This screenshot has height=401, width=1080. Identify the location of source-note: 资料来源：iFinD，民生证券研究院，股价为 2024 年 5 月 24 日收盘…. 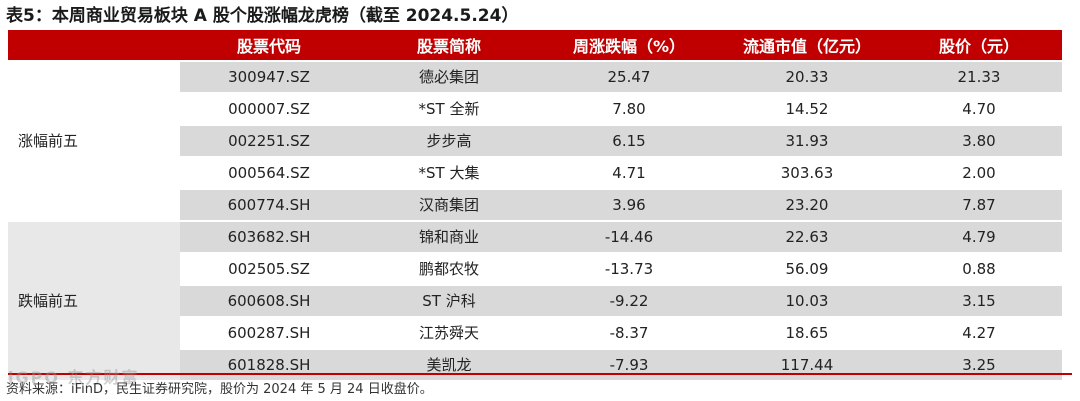
(219, 389).